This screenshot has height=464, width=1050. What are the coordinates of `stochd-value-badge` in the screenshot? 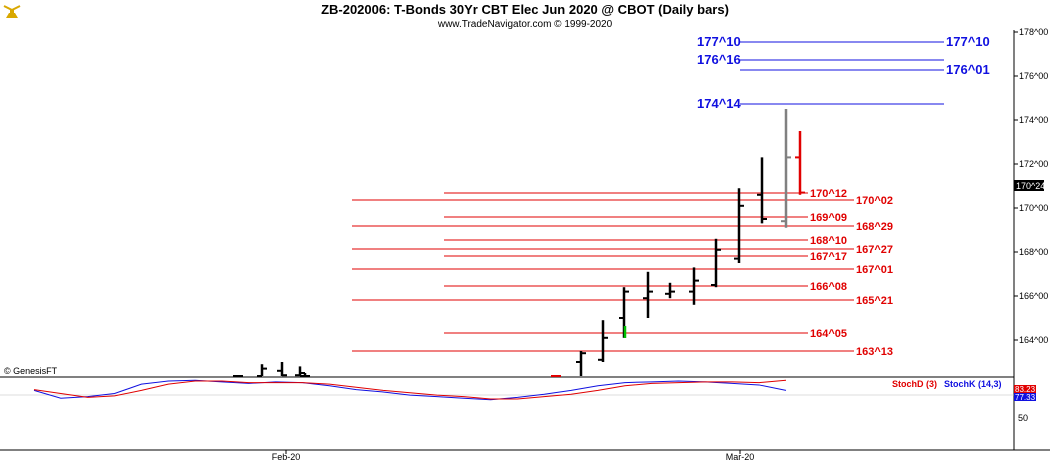 It's located at (1025, 389).